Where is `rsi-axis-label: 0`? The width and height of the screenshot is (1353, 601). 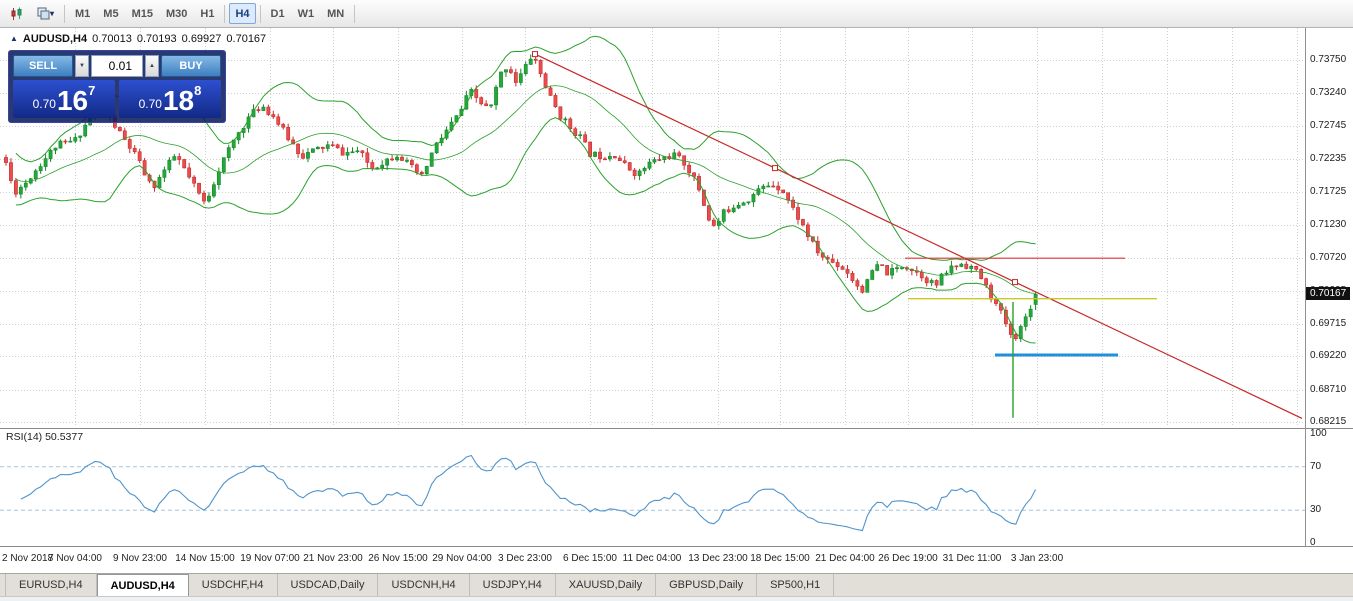
rsi-axis-label: 0 is located at coordinates (1313, 542).